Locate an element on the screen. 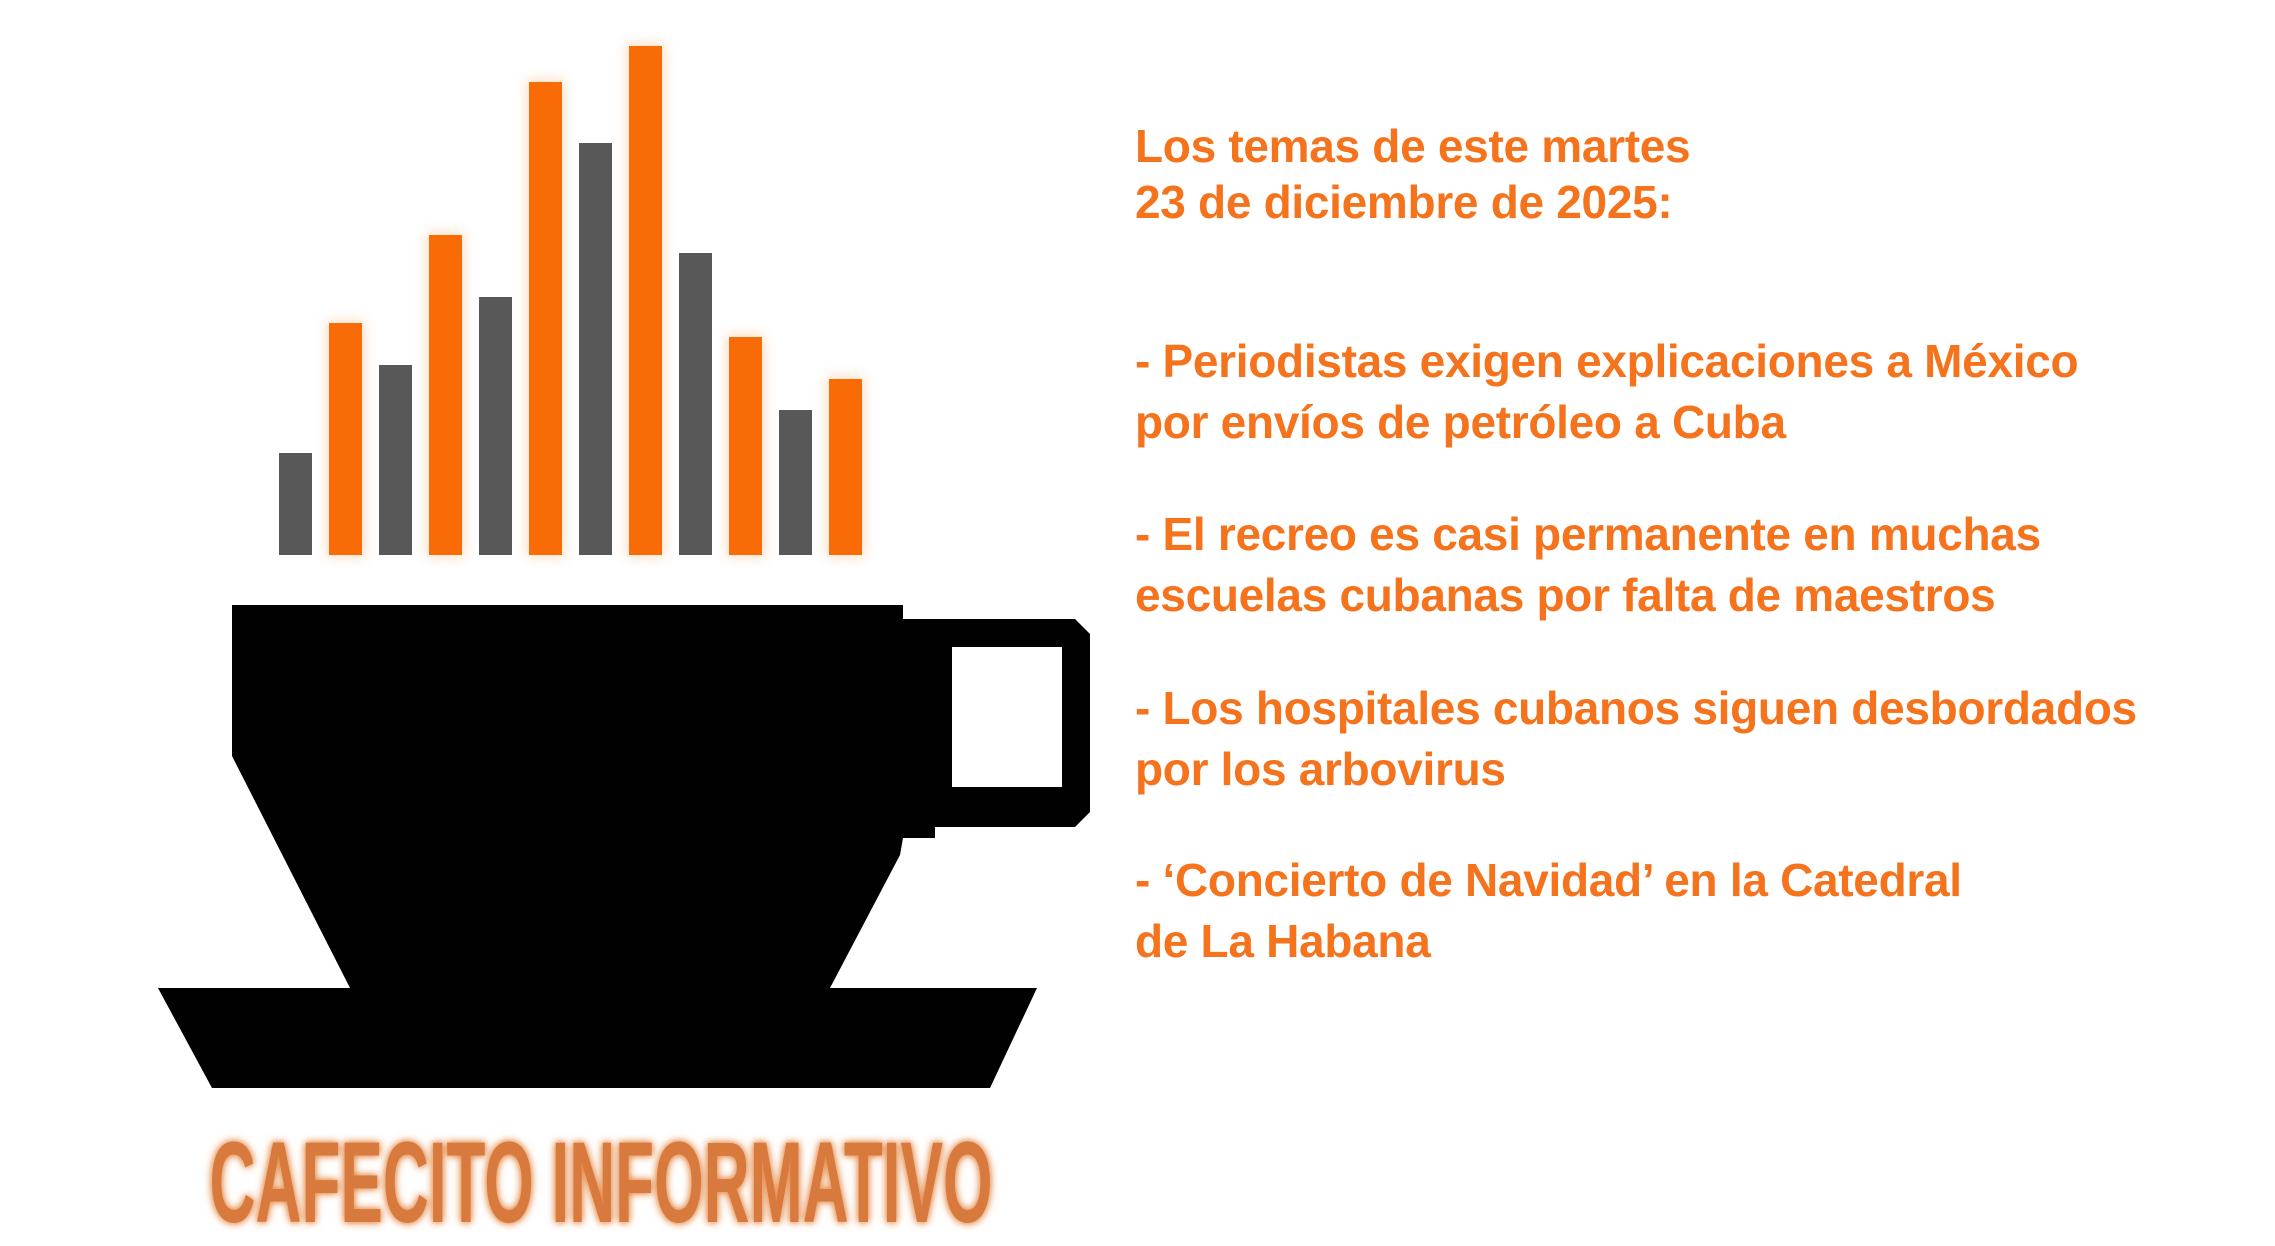 The image size is (2275, 1246). topic-line1: - ‘Concierto de Navidad’ en la Catedral is located at coordinates (1548, 880).